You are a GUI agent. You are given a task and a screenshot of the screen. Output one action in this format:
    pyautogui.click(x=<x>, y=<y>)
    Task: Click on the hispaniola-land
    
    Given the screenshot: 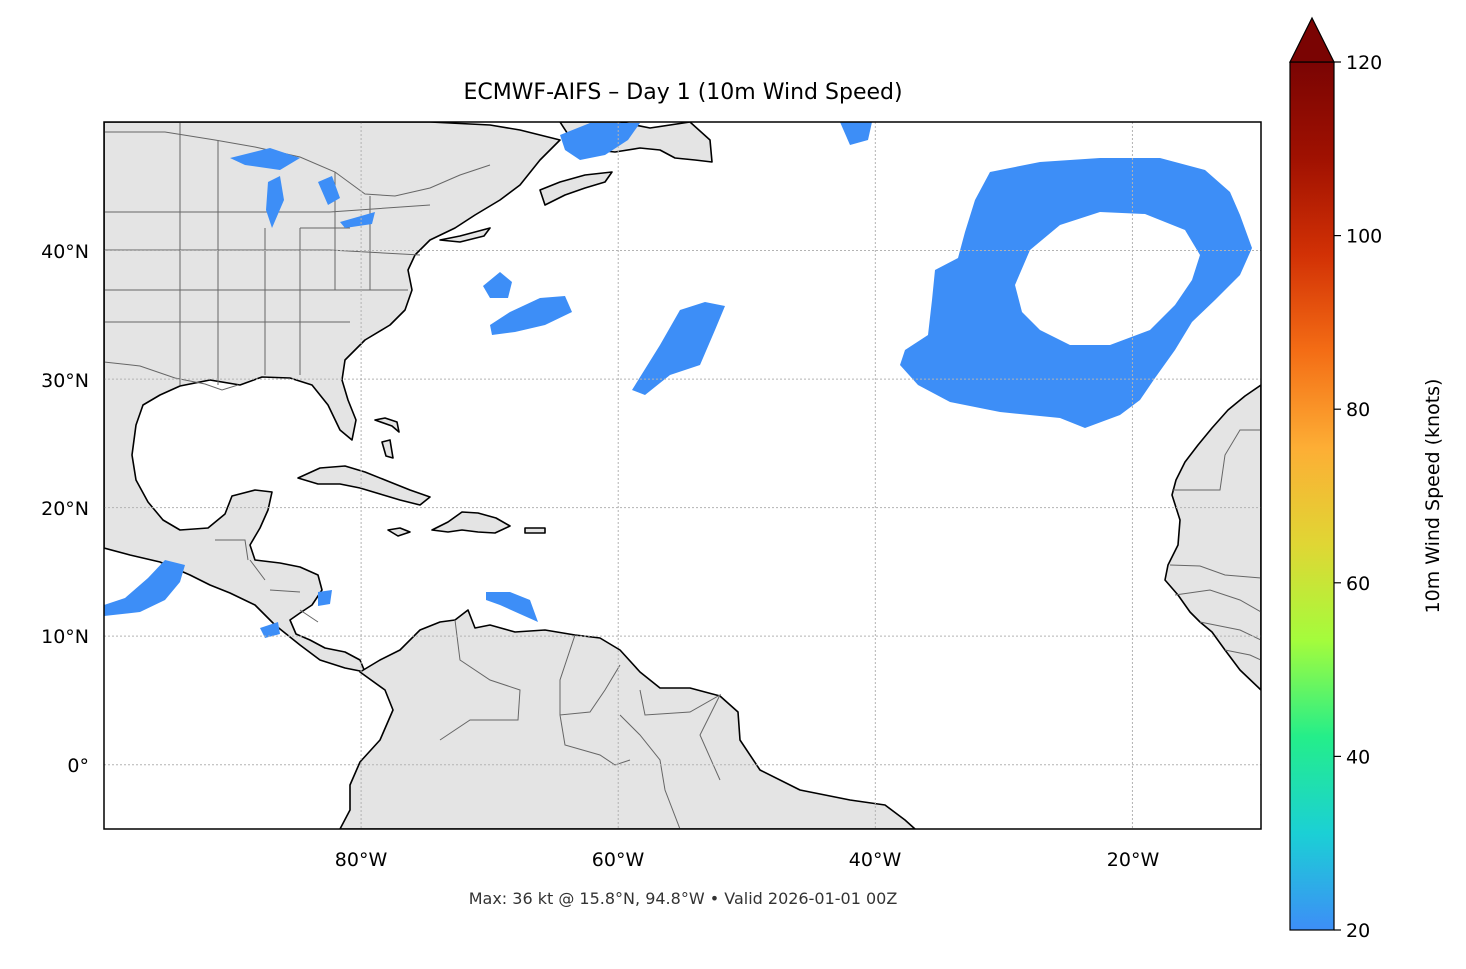 What is the action you would take?
    pyautogui.click(x=471, y=522)
    